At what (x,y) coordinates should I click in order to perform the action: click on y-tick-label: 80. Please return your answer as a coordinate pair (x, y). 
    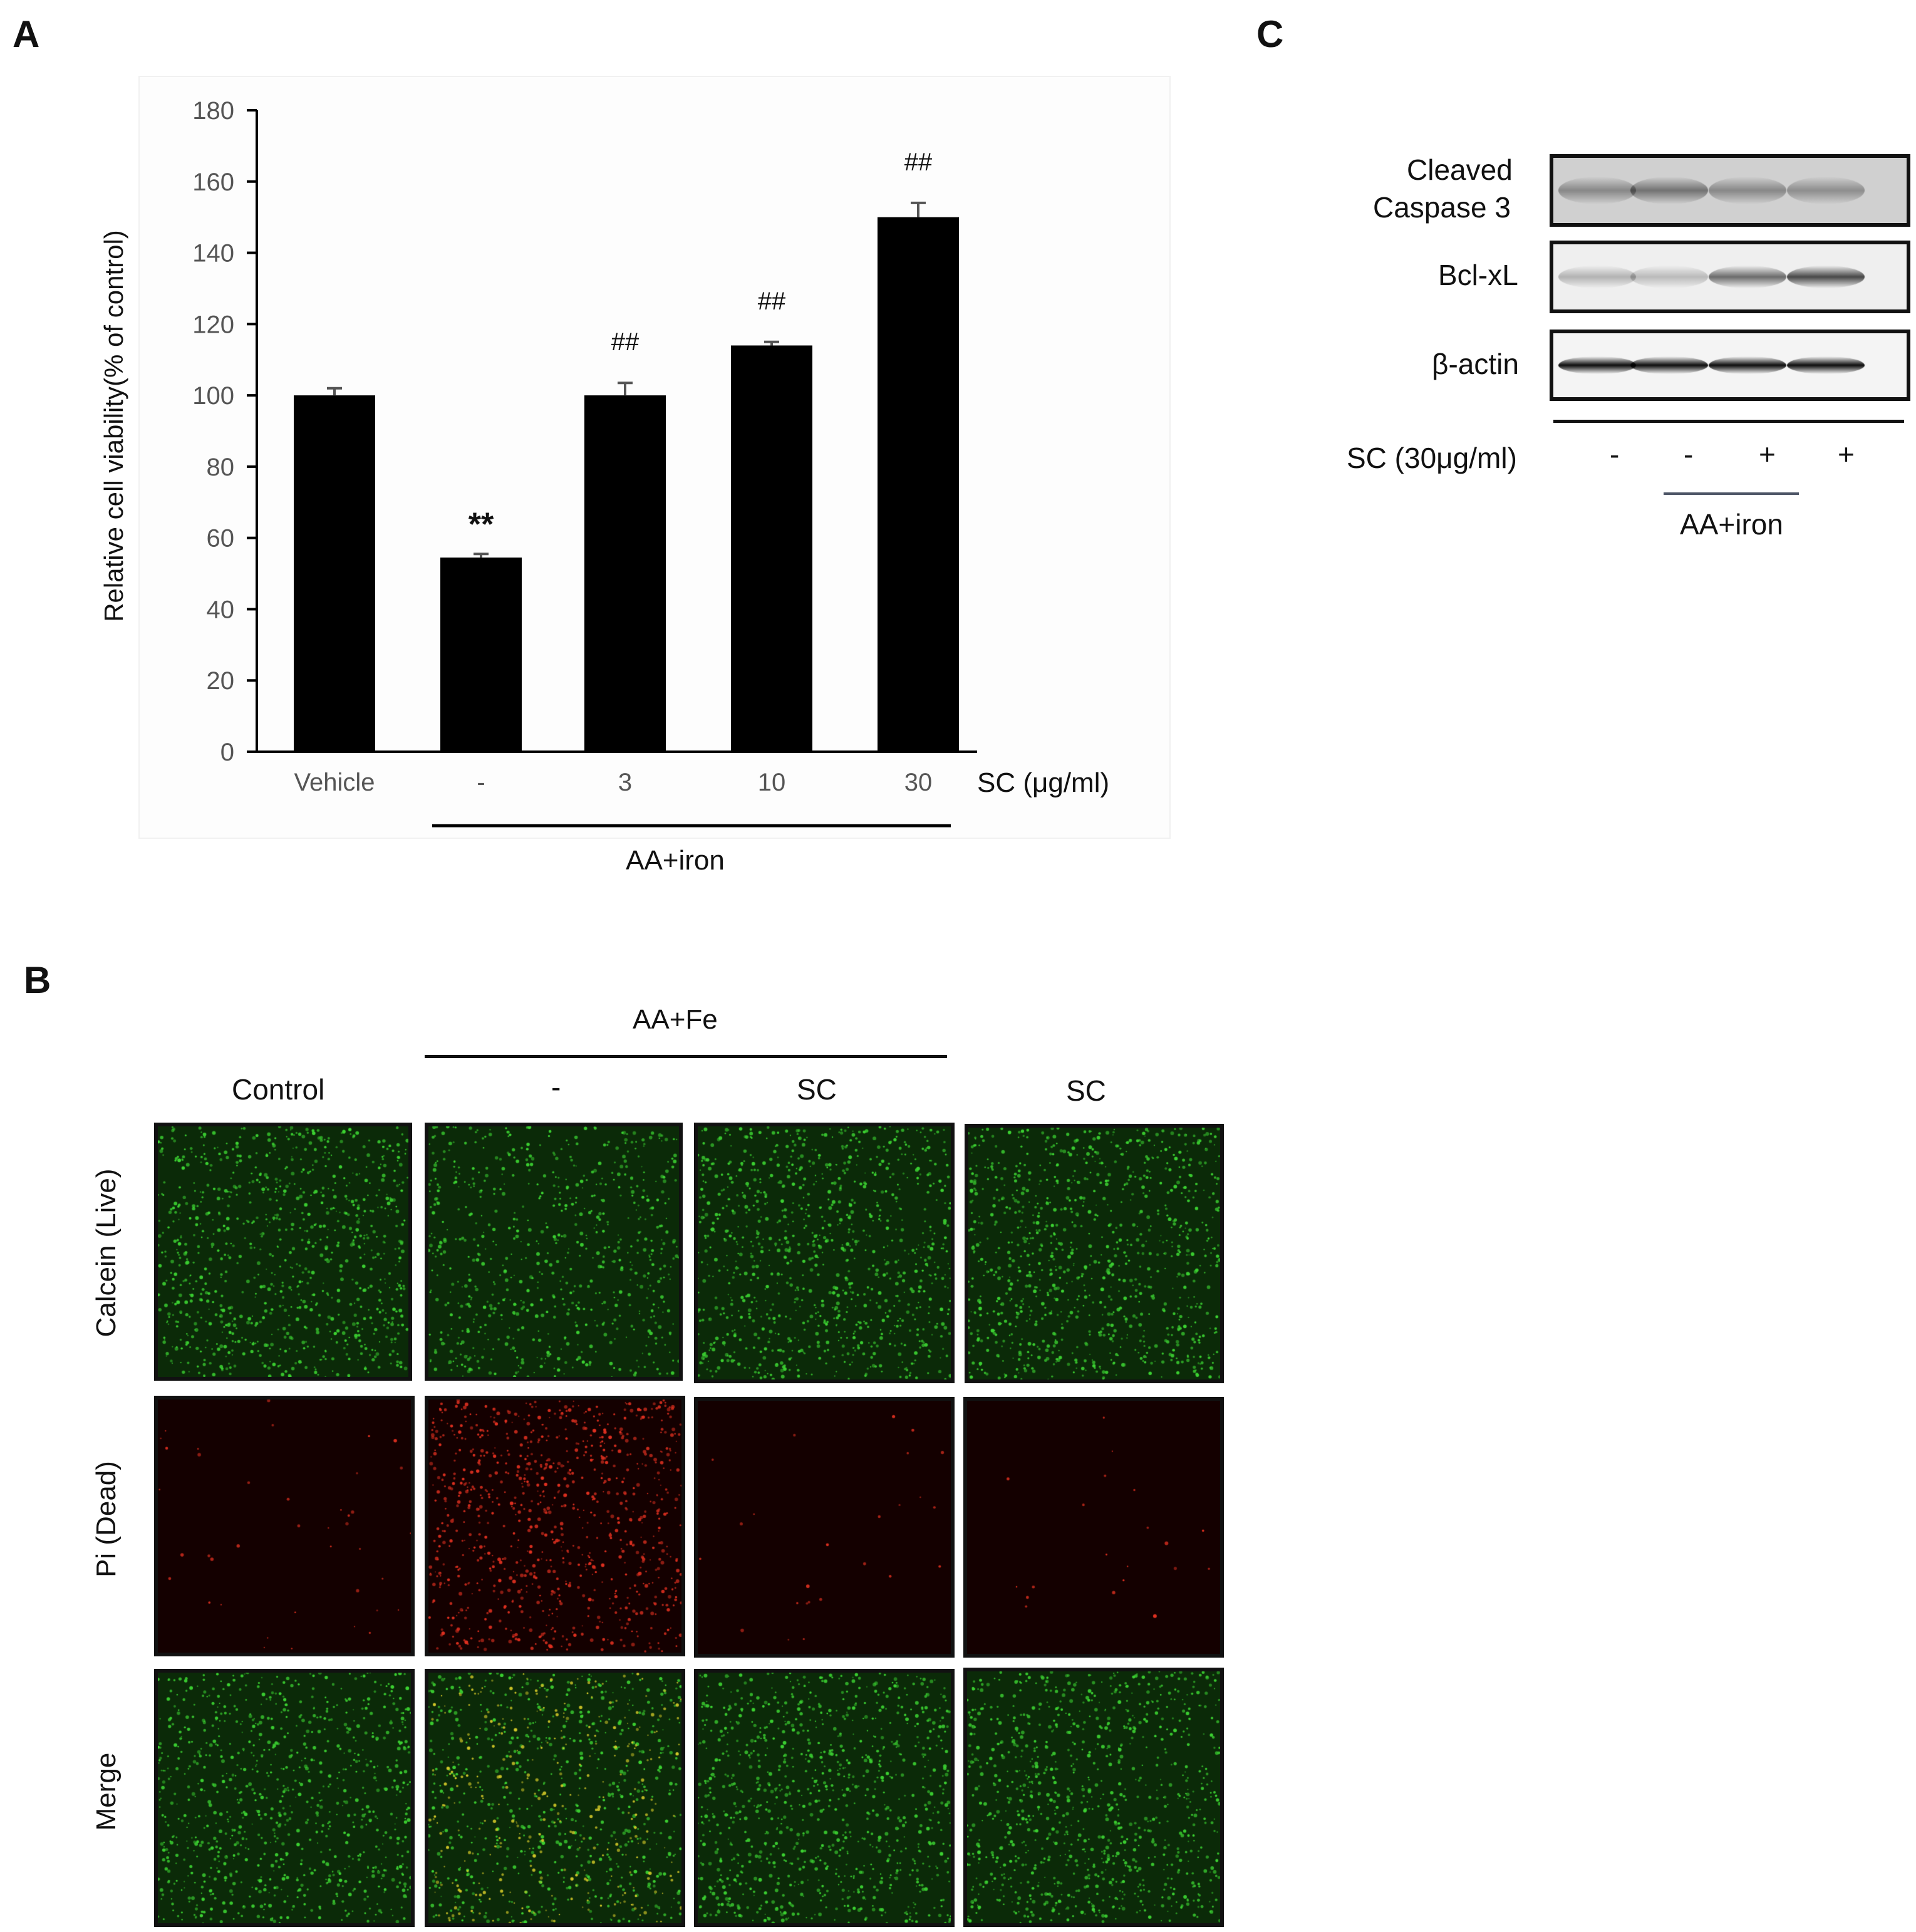
    Looking at the image, I should click on (221, 467).